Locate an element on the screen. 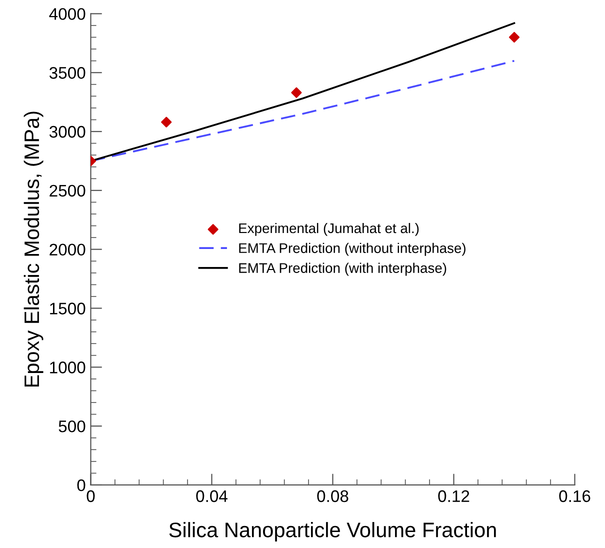 The height and width of the screenshot is (548, 605). y-tick-label: 4000 is located at coordinates (67, 14).